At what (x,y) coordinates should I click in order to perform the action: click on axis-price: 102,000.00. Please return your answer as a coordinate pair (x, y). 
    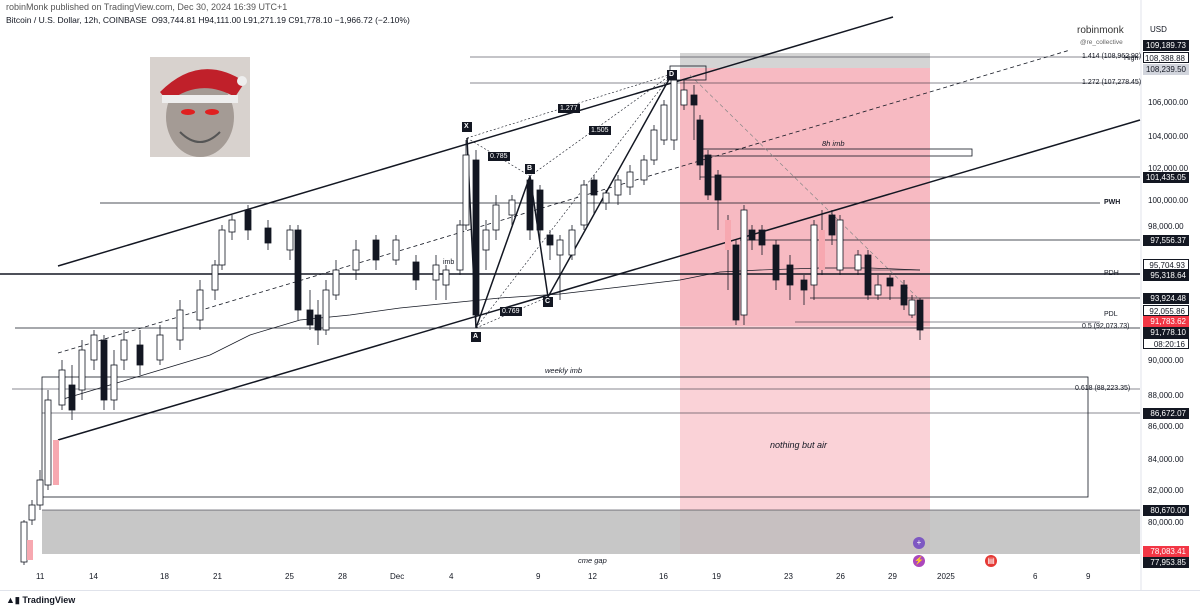
    Looking at the image, I should click on (1168, 168).